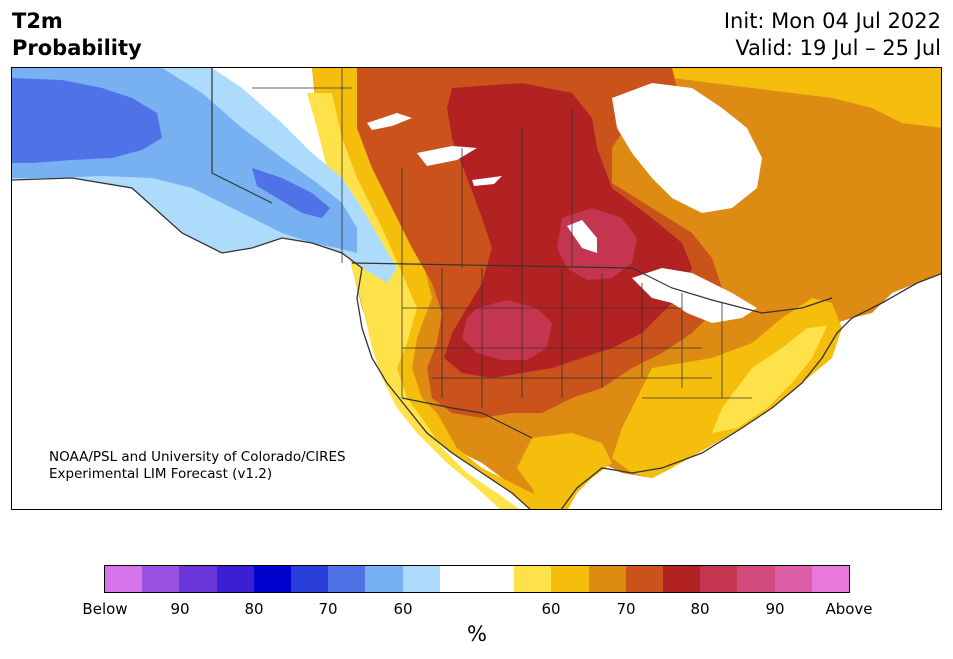 The image size is (953, 659). What do you see at coordinates (694, 295) in the screenshot?
I see `great-lakes` at bounding box center [694, 295].